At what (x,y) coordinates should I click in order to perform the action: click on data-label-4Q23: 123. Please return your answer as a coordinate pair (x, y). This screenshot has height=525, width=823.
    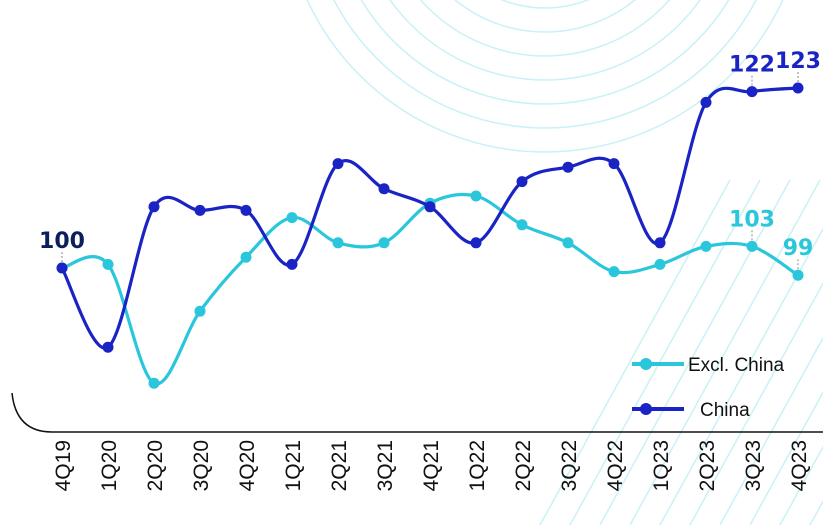
    Looking at the image, I should click on (798, 61).